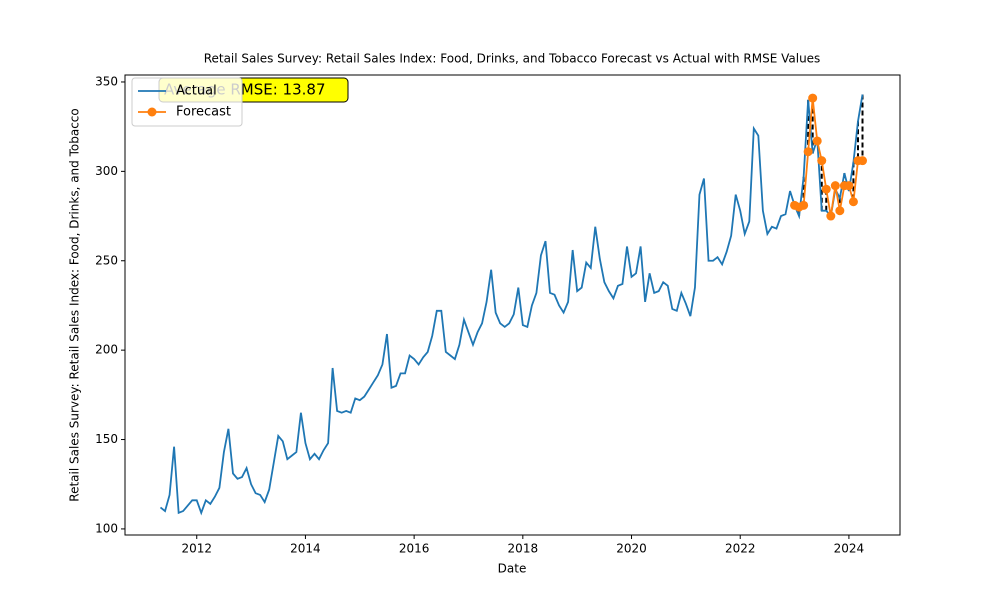 The height and width of the screenshot is (600, 1000). What do you see at coordinates (106, 528) in the screenshot?
I see `y-tick-label: 100` at bounding box center [106, 528].